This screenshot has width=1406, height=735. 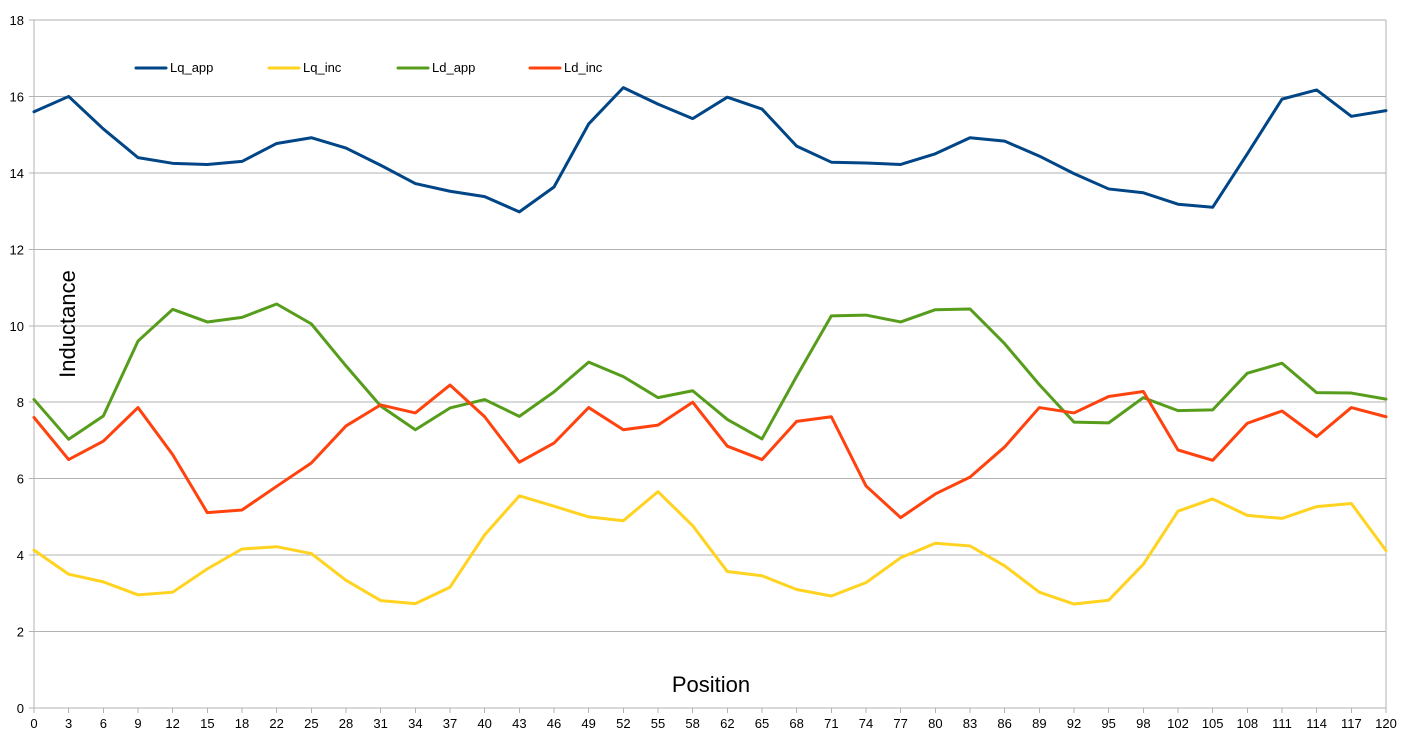 What do you see at coordinates (450, 723) in the screenshot?
I see `x-tick-label: 37` at bounding box center [450, 723].